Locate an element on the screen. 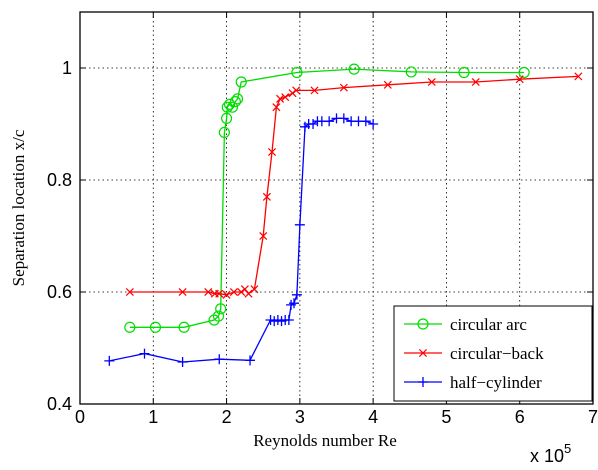  legend: circular arc circular−back half−cylinder is located at coordinates (493, 353).